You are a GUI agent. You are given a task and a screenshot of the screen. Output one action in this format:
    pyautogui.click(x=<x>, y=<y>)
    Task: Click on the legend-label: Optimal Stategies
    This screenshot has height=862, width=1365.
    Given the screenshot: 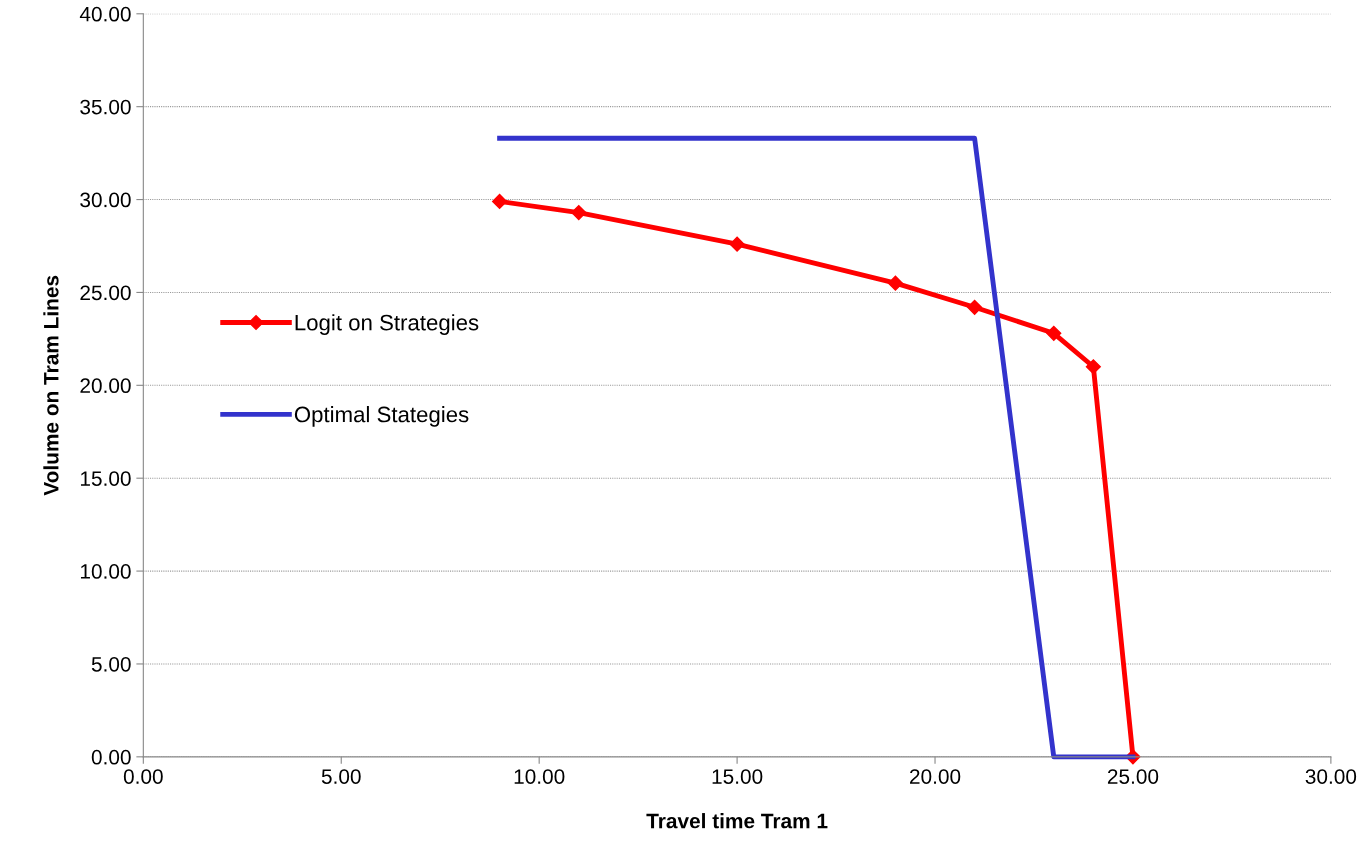 What is the action you would take?
    pyautogui.click(x=381, y=416)
    